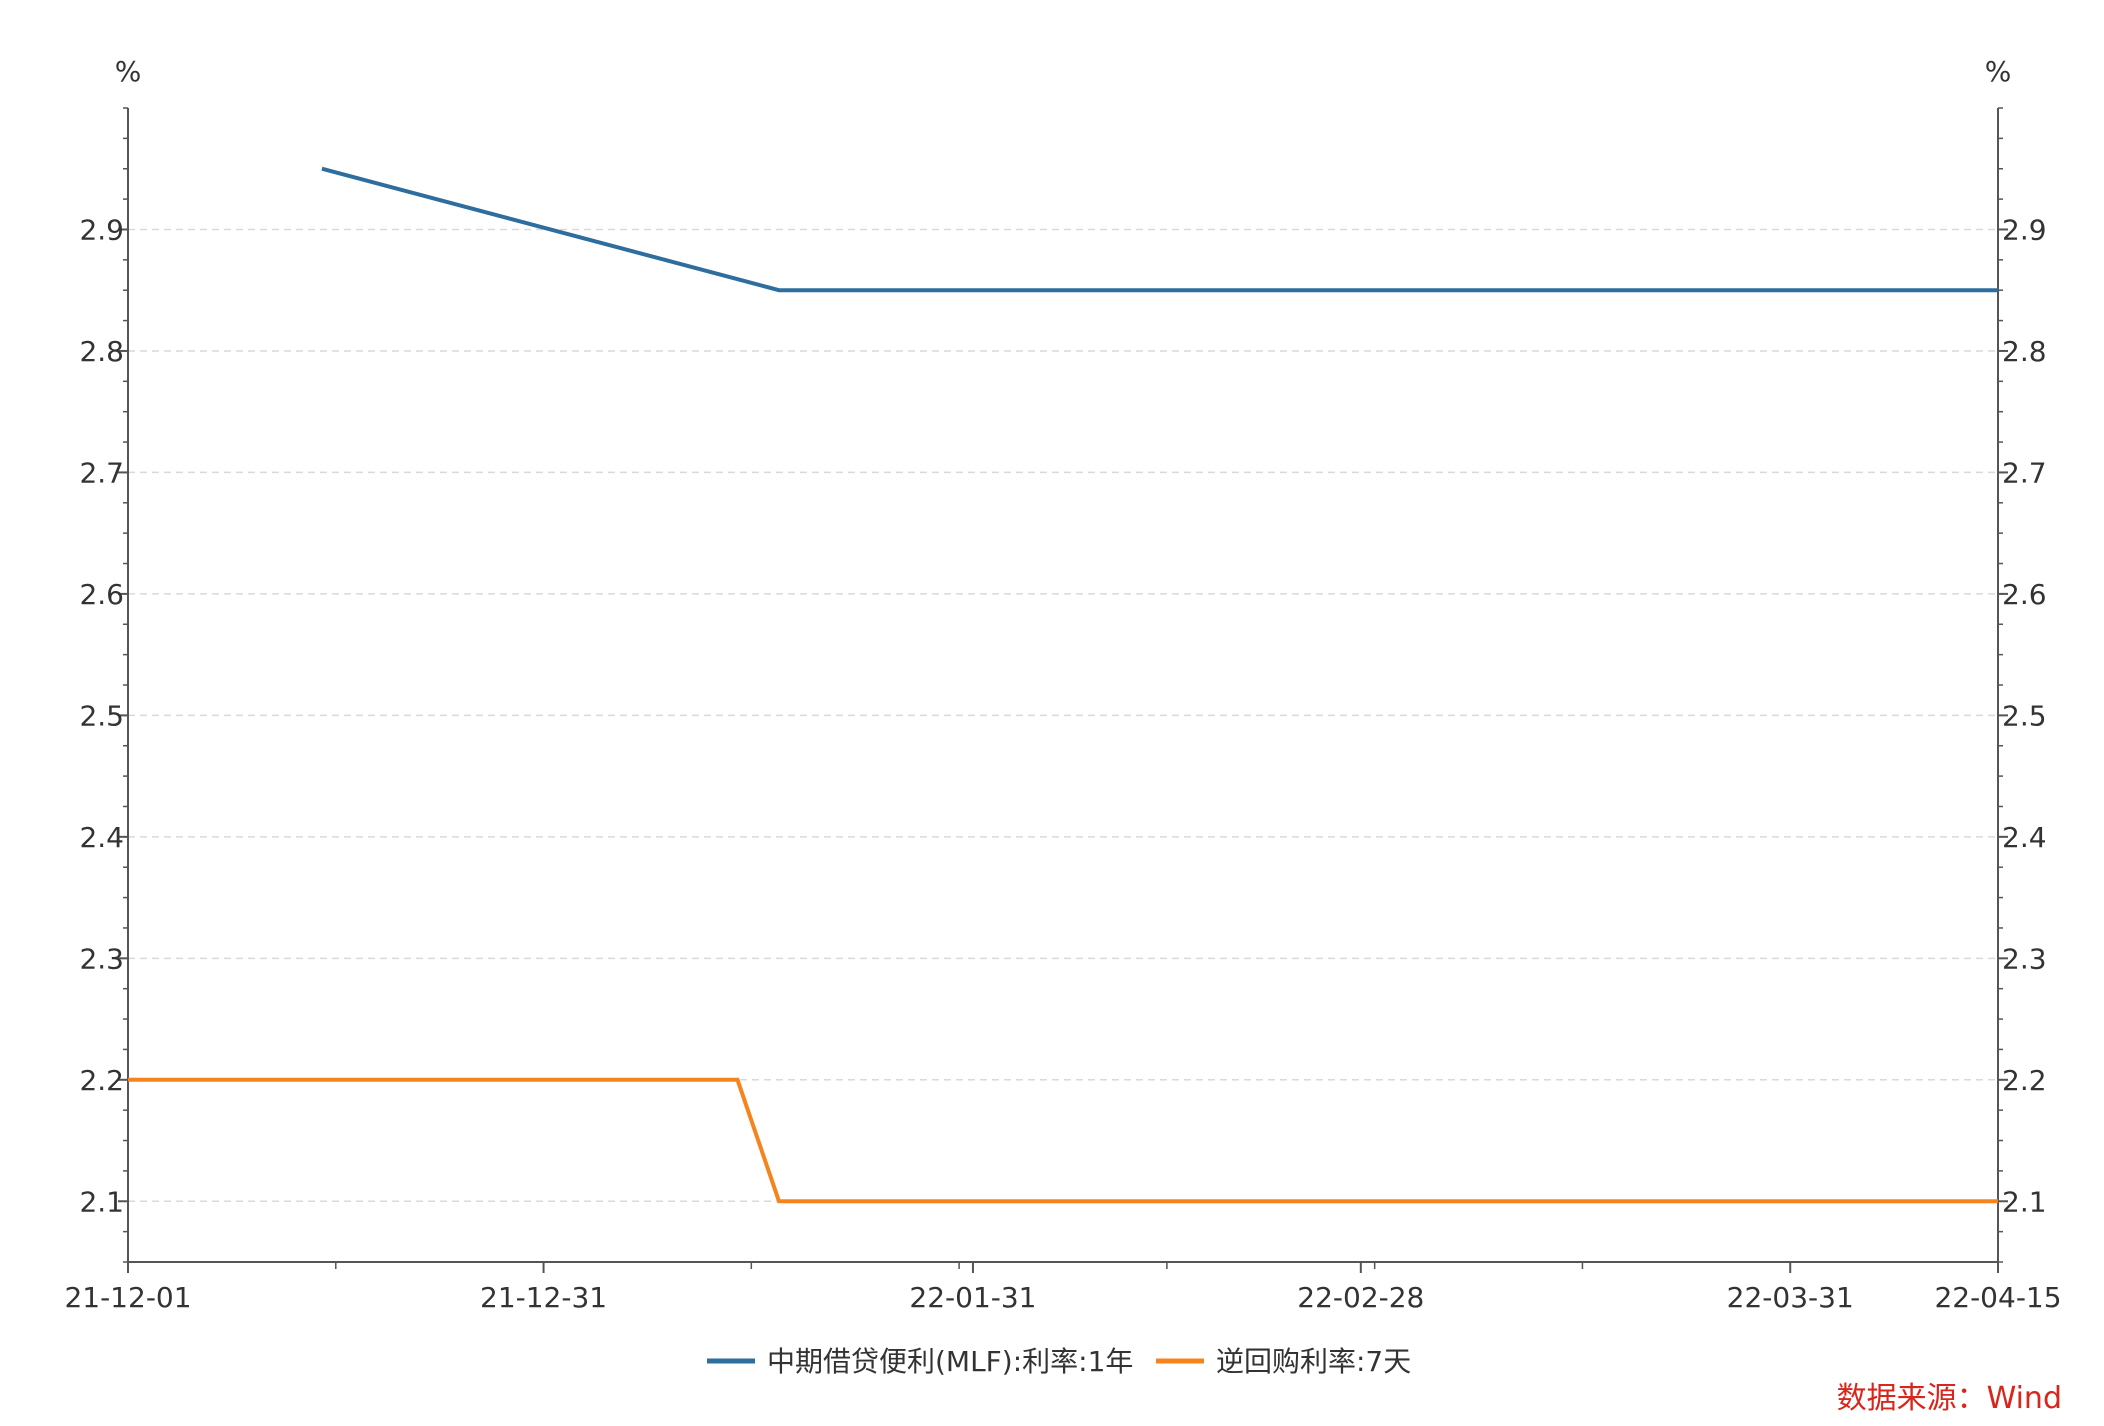 The width and height of the screenshot is (2104, 1426). What do you see at coordinates (2024, 1080) in the screenshot?
I see `right-y-tick-label: 2.2` at bounding box center [2024, 1080].